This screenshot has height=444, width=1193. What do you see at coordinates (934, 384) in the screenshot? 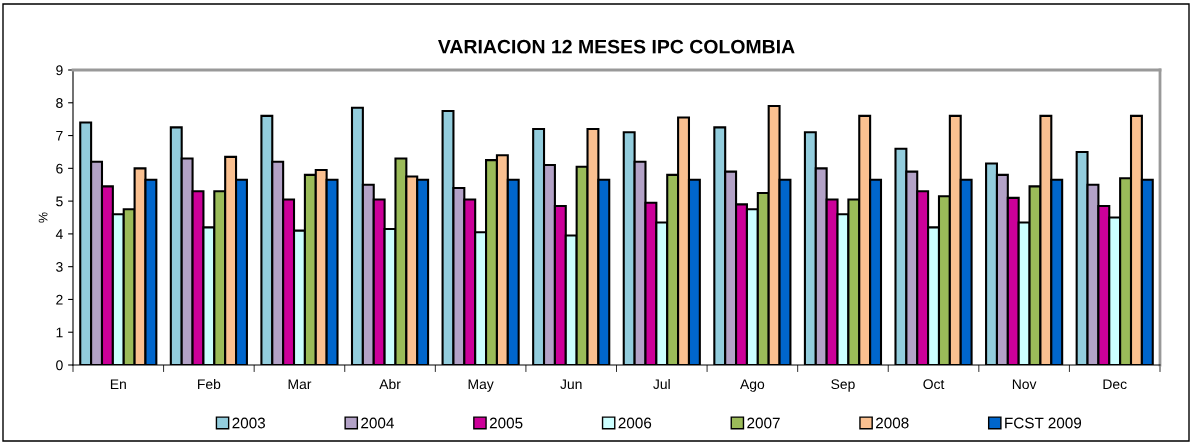
I see `x-tick-label: Oct` at bounding box center [934, 384].